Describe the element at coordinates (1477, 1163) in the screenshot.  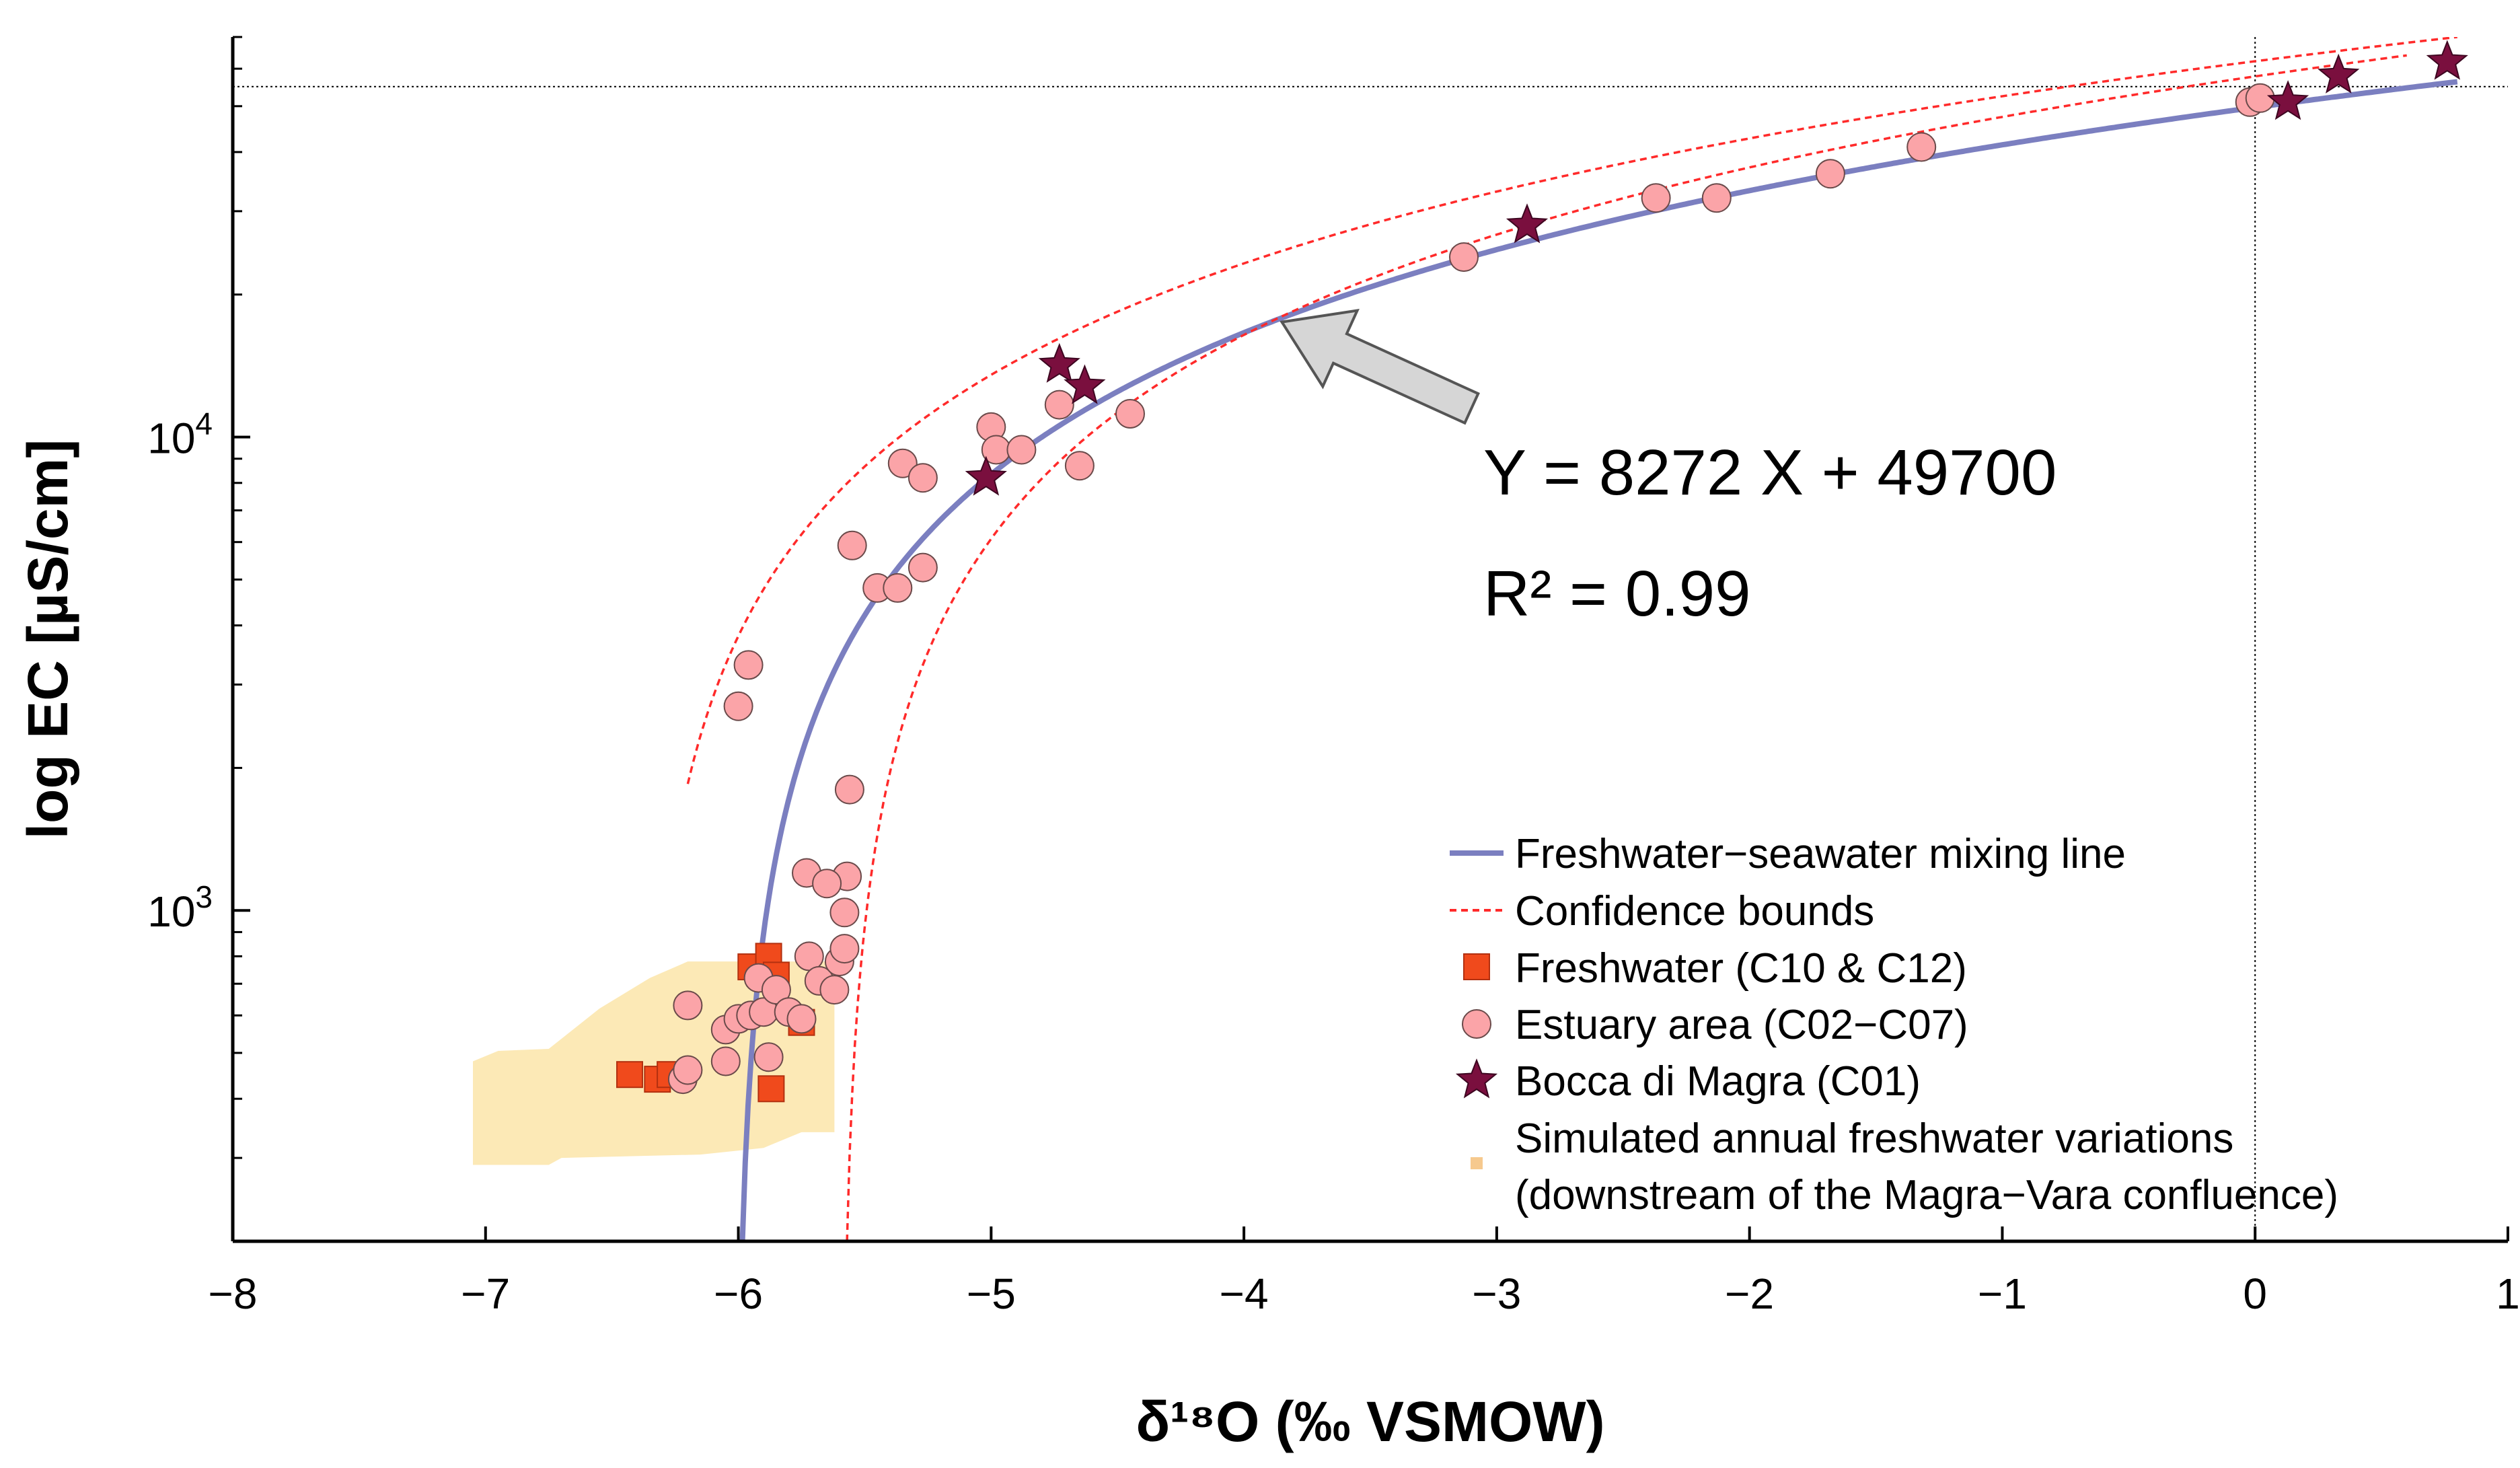
I see `legend-simulated-swatch` at that location.